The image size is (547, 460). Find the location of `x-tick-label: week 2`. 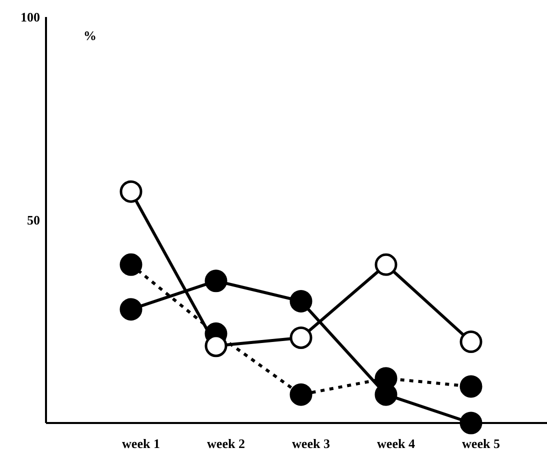

x-tick-label: week 2 is located at coordinates (226, 443).